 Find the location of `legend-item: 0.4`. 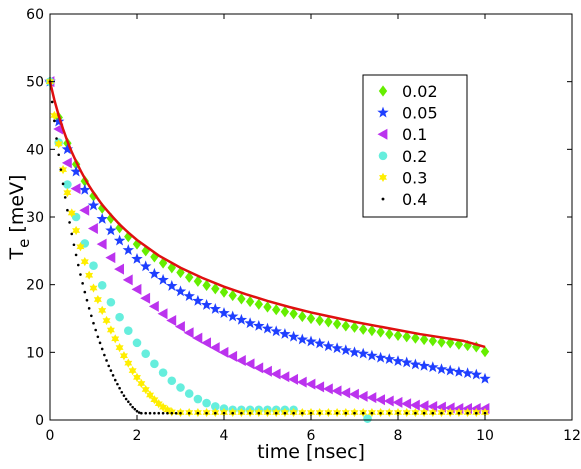

legend-item: 0.4 is located at coordinates (404, 199).